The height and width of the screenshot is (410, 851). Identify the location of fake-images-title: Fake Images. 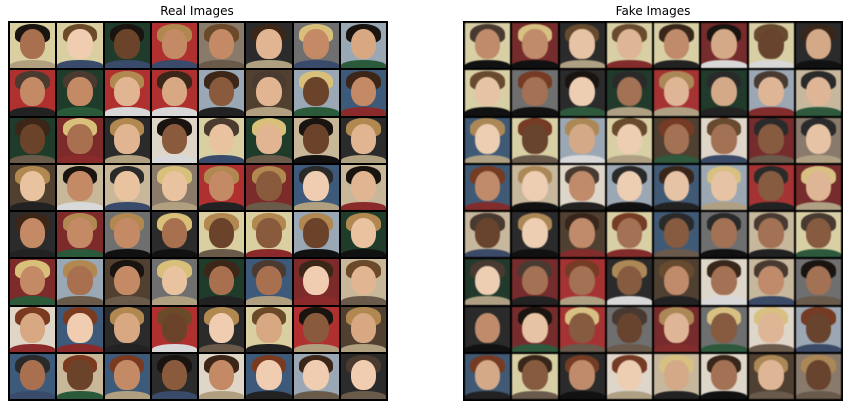
(653, 11).